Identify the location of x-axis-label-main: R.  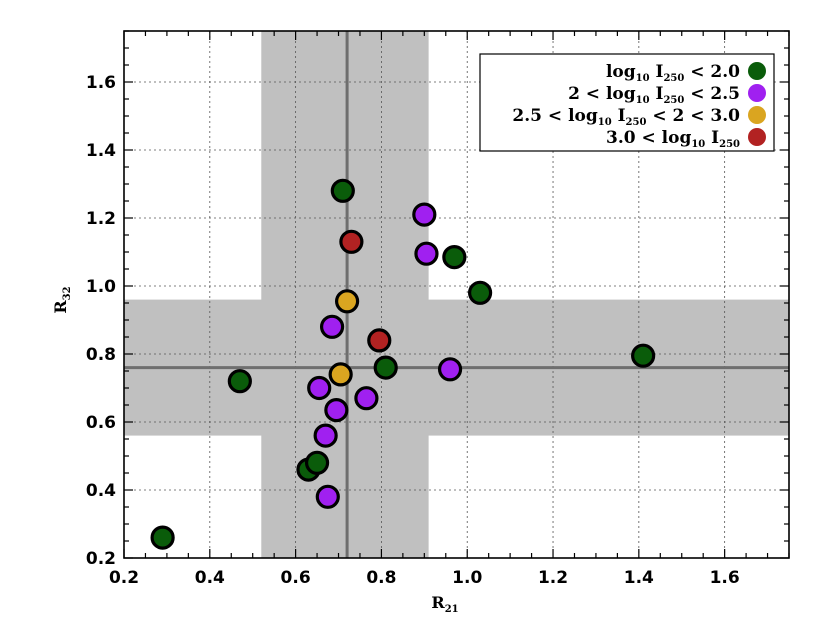
(438, 602).